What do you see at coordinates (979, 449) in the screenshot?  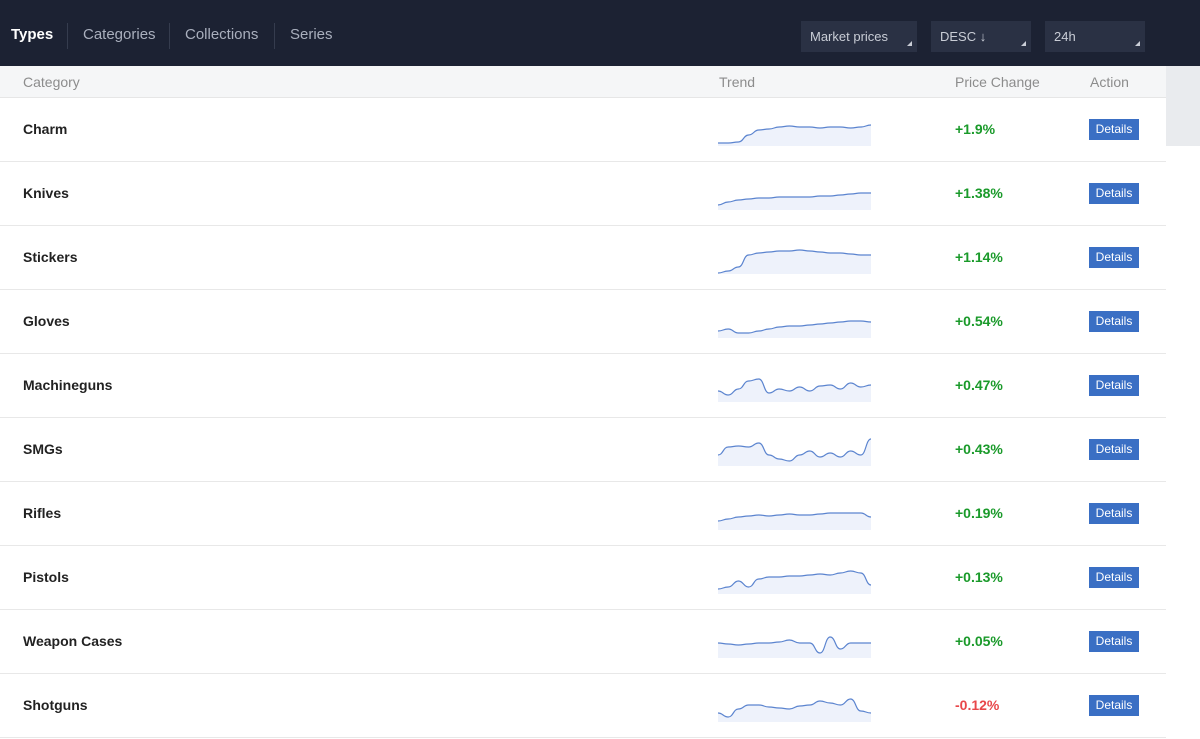 I see `price-change: +0.43%` at bounding box center [979, 449].